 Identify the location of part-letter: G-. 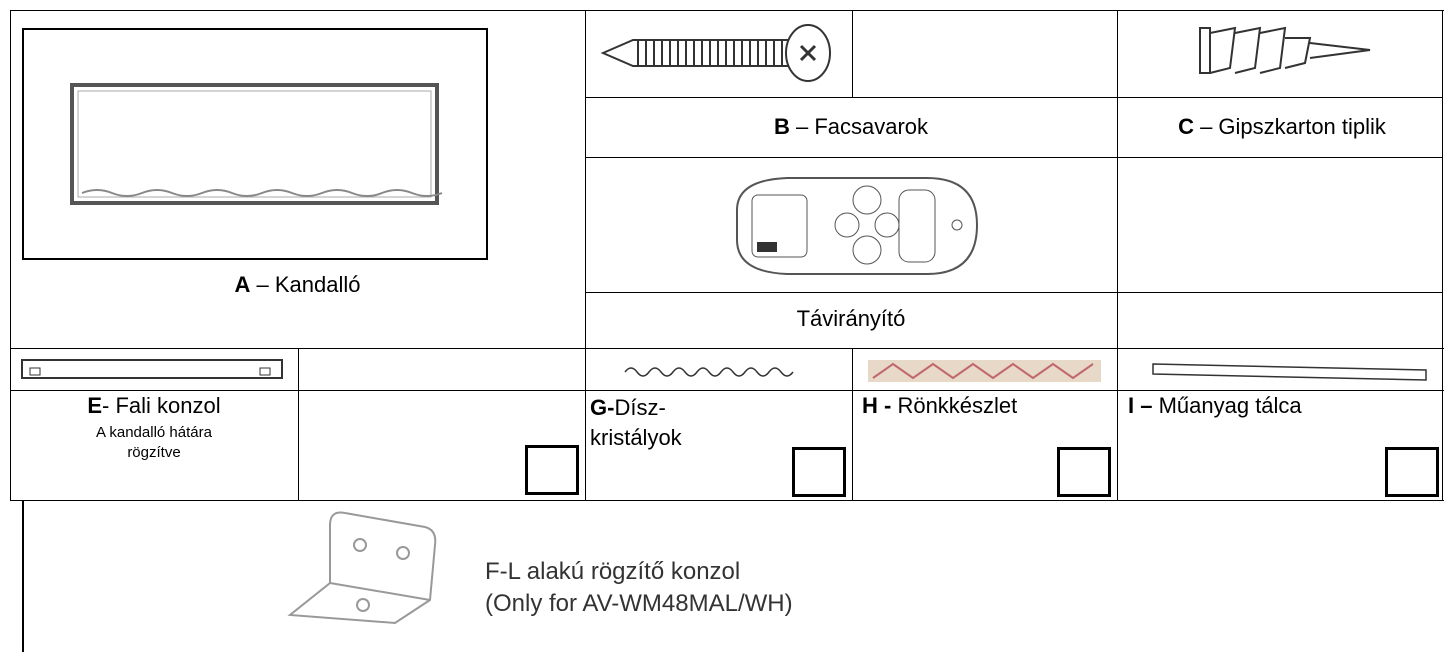
(602, 407).